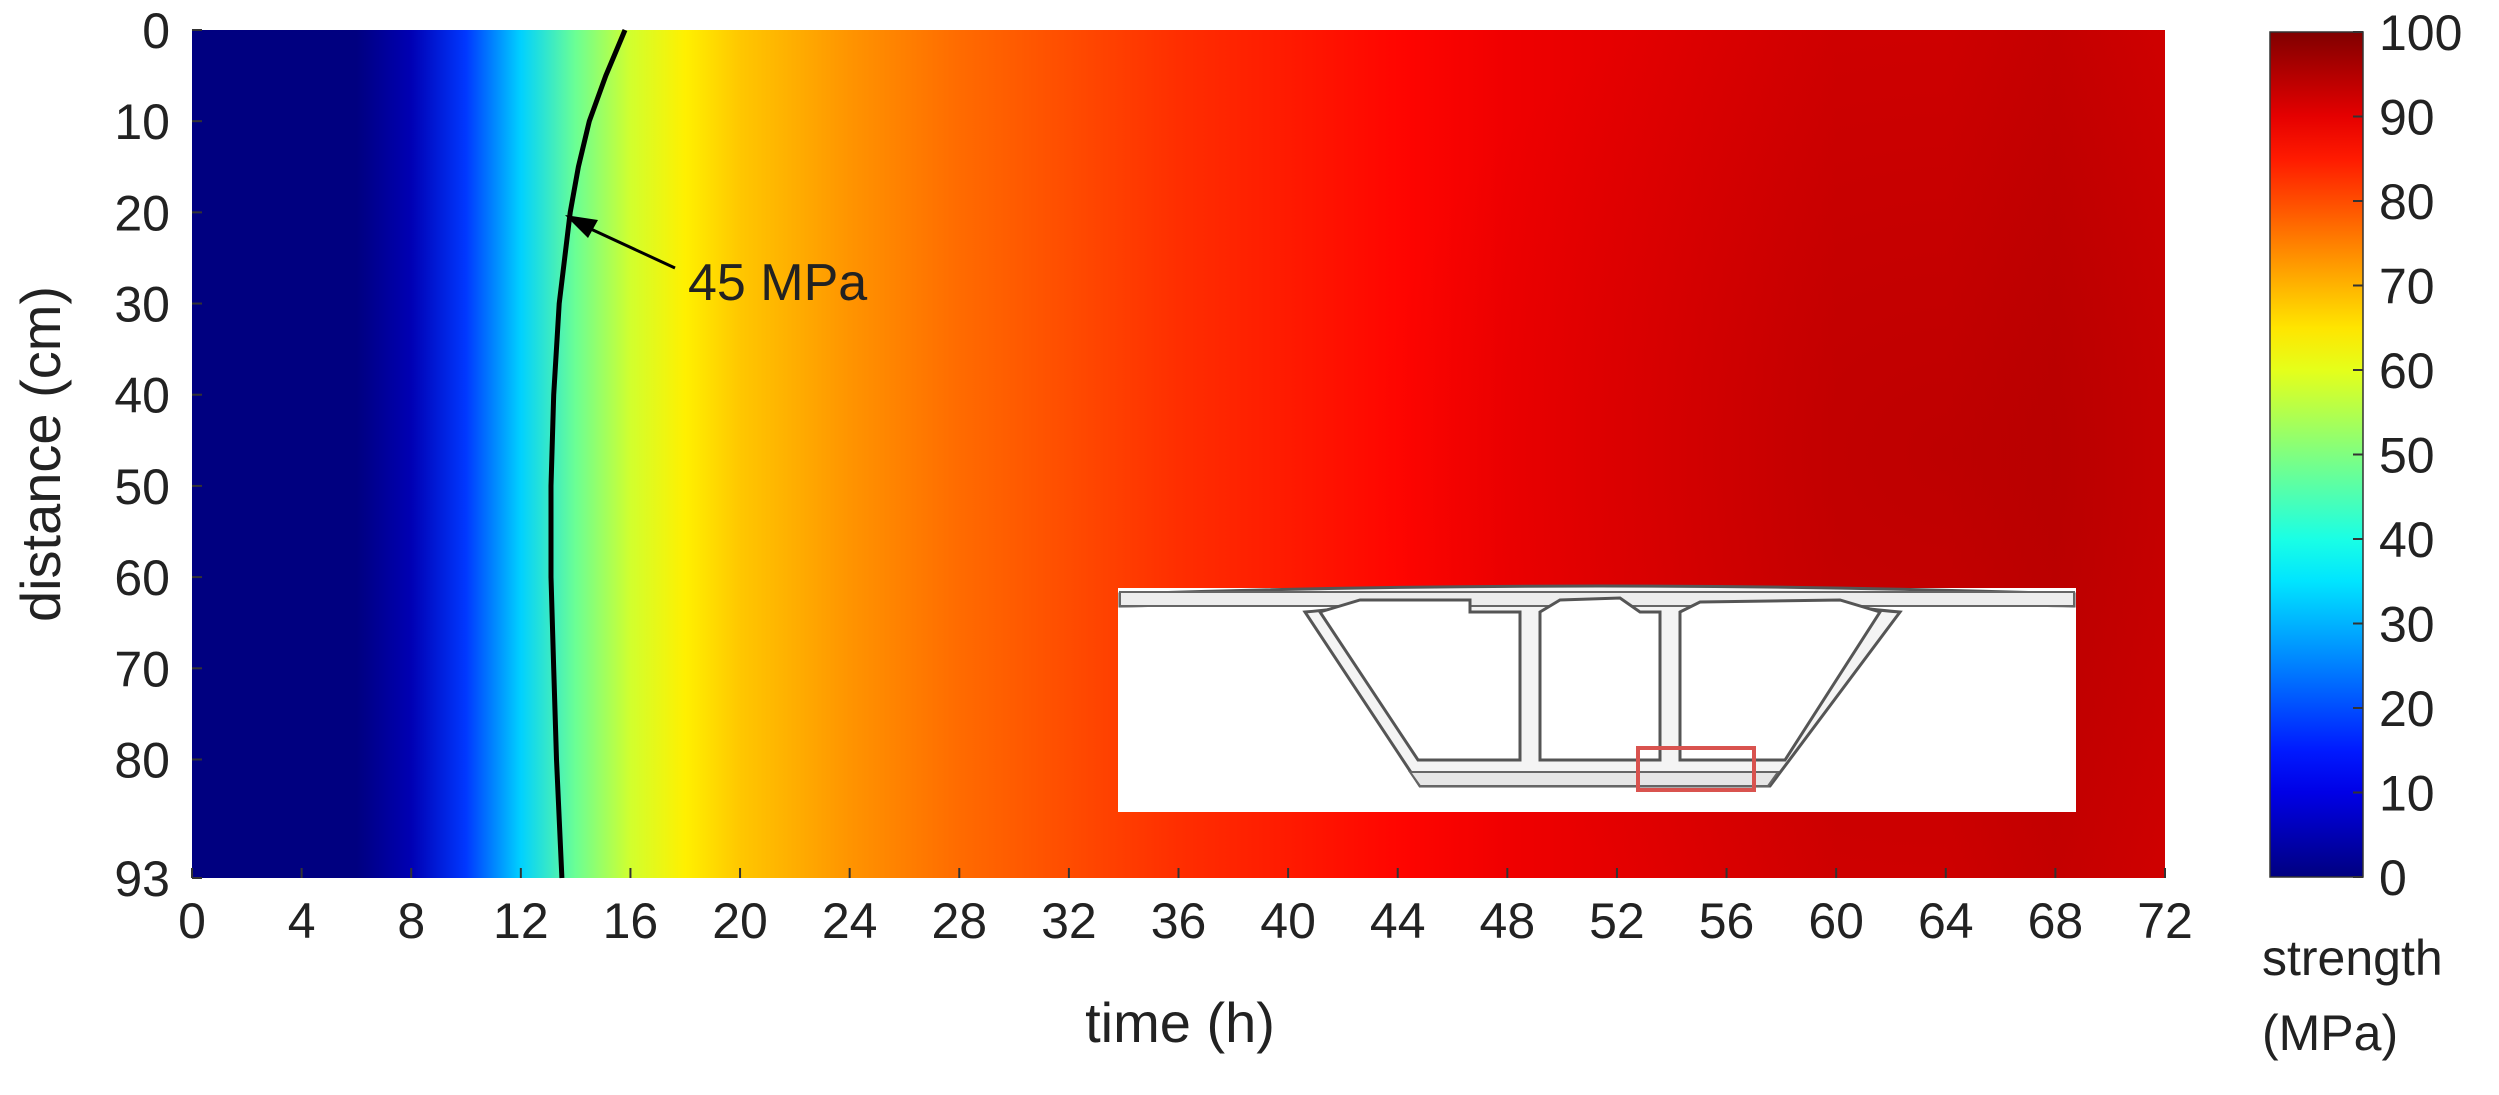  Describe the element at coordinates (2420, 33) in the screenshot. I see `colorbar-tick-label: 100` at that location.